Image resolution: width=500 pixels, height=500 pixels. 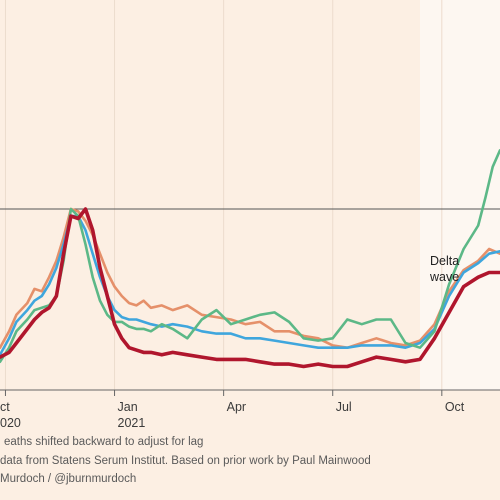 What do you see at coordinates (444, 277) in the screenshot?
I see `annotation-delta-line2: wave` at bounding box center [444, 277].